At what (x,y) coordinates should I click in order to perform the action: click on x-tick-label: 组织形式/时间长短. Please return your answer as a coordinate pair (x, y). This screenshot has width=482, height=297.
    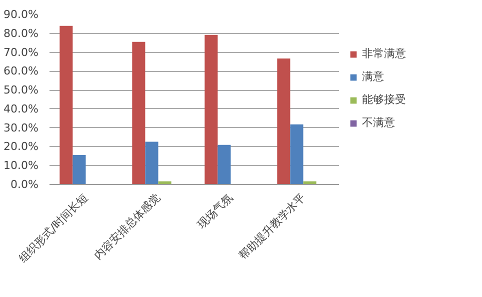
    Looking at the image, I should click on (53, 227).